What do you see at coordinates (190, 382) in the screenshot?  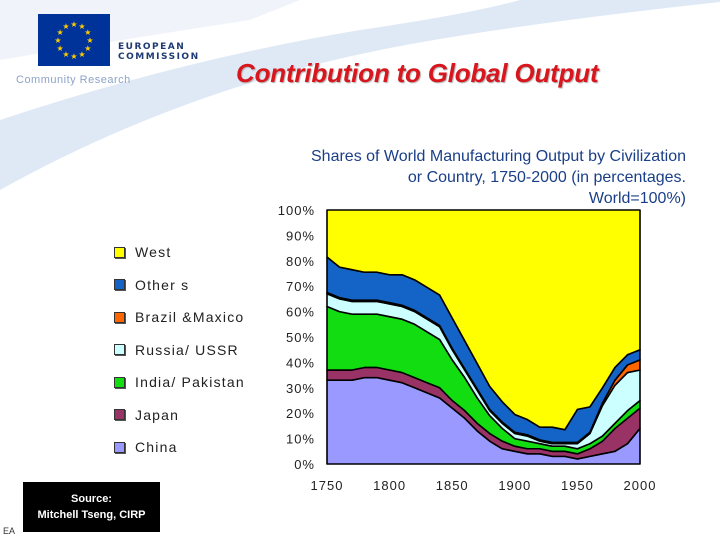 I see `legend-label: India/ Pakistan` at bounding box center [190, 382].